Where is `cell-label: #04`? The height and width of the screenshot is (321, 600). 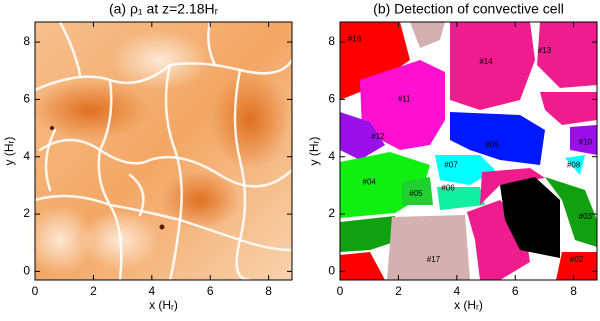
cell-label: #04 is located at coordinates (370, 182).